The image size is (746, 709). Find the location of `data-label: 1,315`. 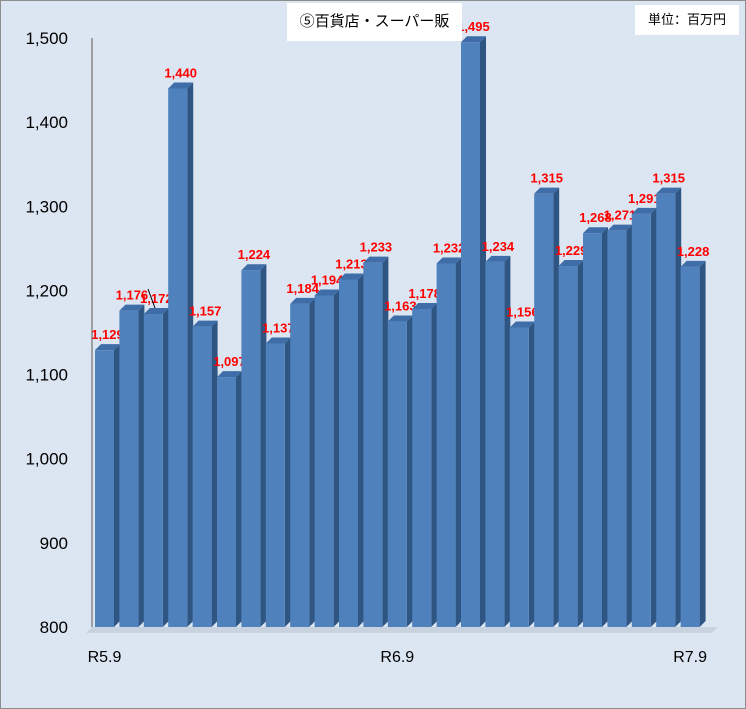

data-label: 1,315 is located at coordinates (546, 178).